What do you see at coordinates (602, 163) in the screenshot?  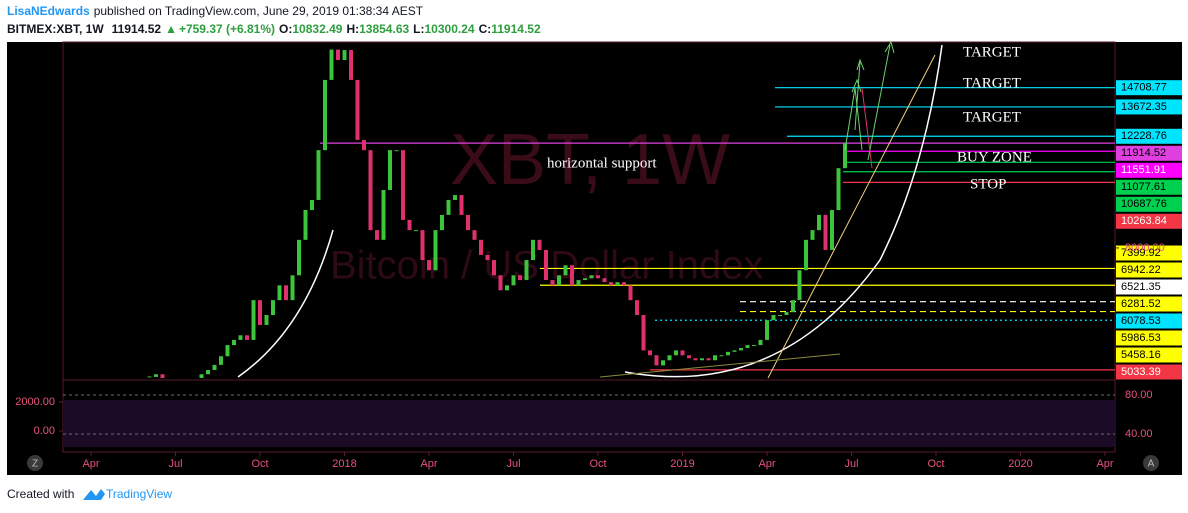 I see `annotation: horizontal support` at bounding box center [602, 163].